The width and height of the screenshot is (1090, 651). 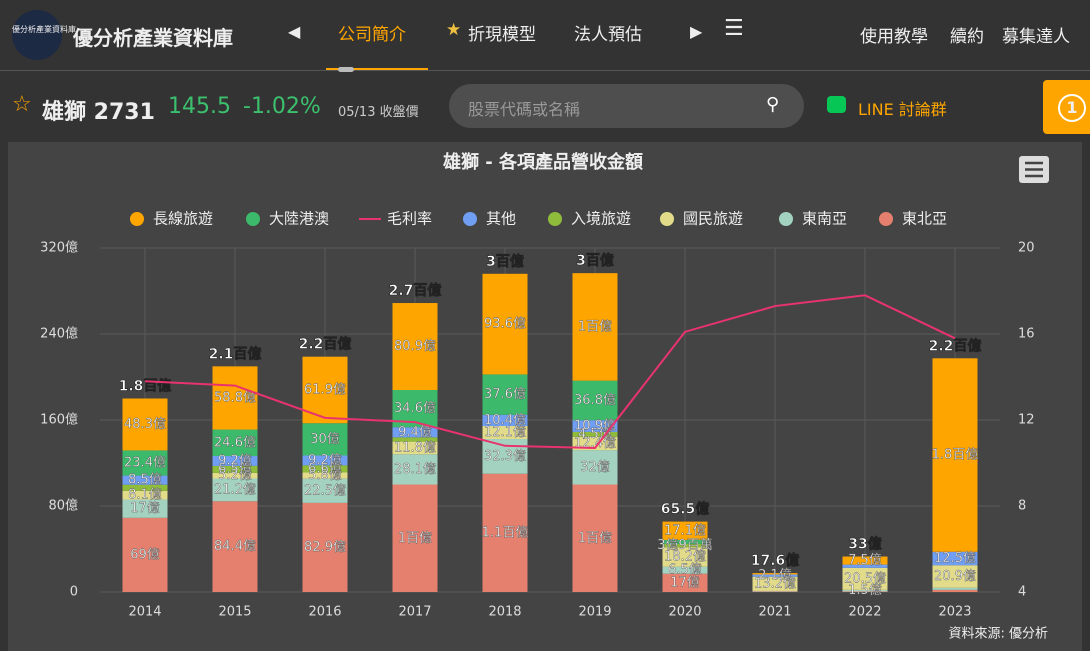 I want to click on star-icon: ★, so click(x=454, y=30).